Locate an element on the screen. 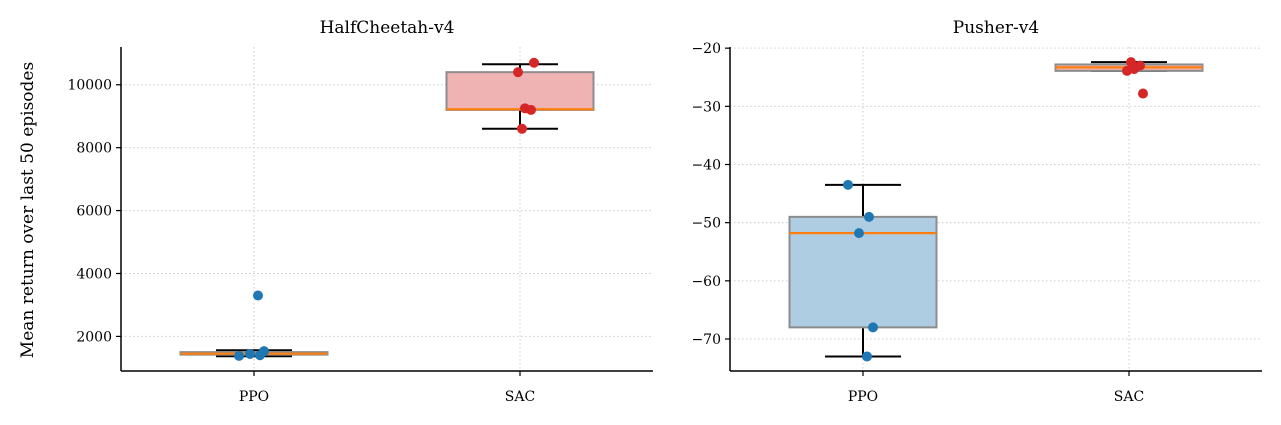  panel-title: HalfCheetah-v4 is located at coordinates (387, 28).